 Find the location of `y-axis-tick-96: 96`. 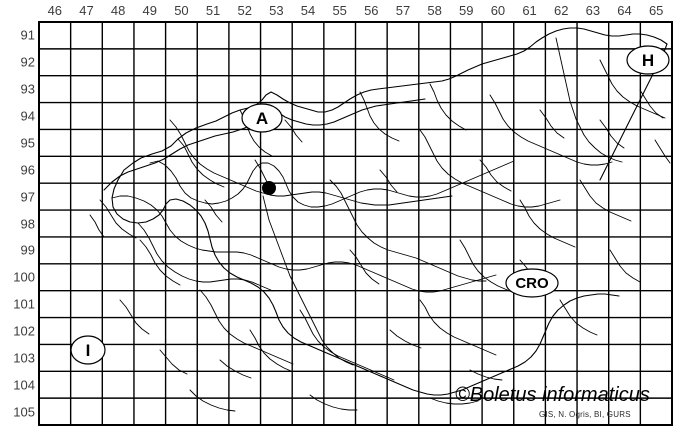

y-axis-tick-96: 96 is located at coordinates (27, 170).